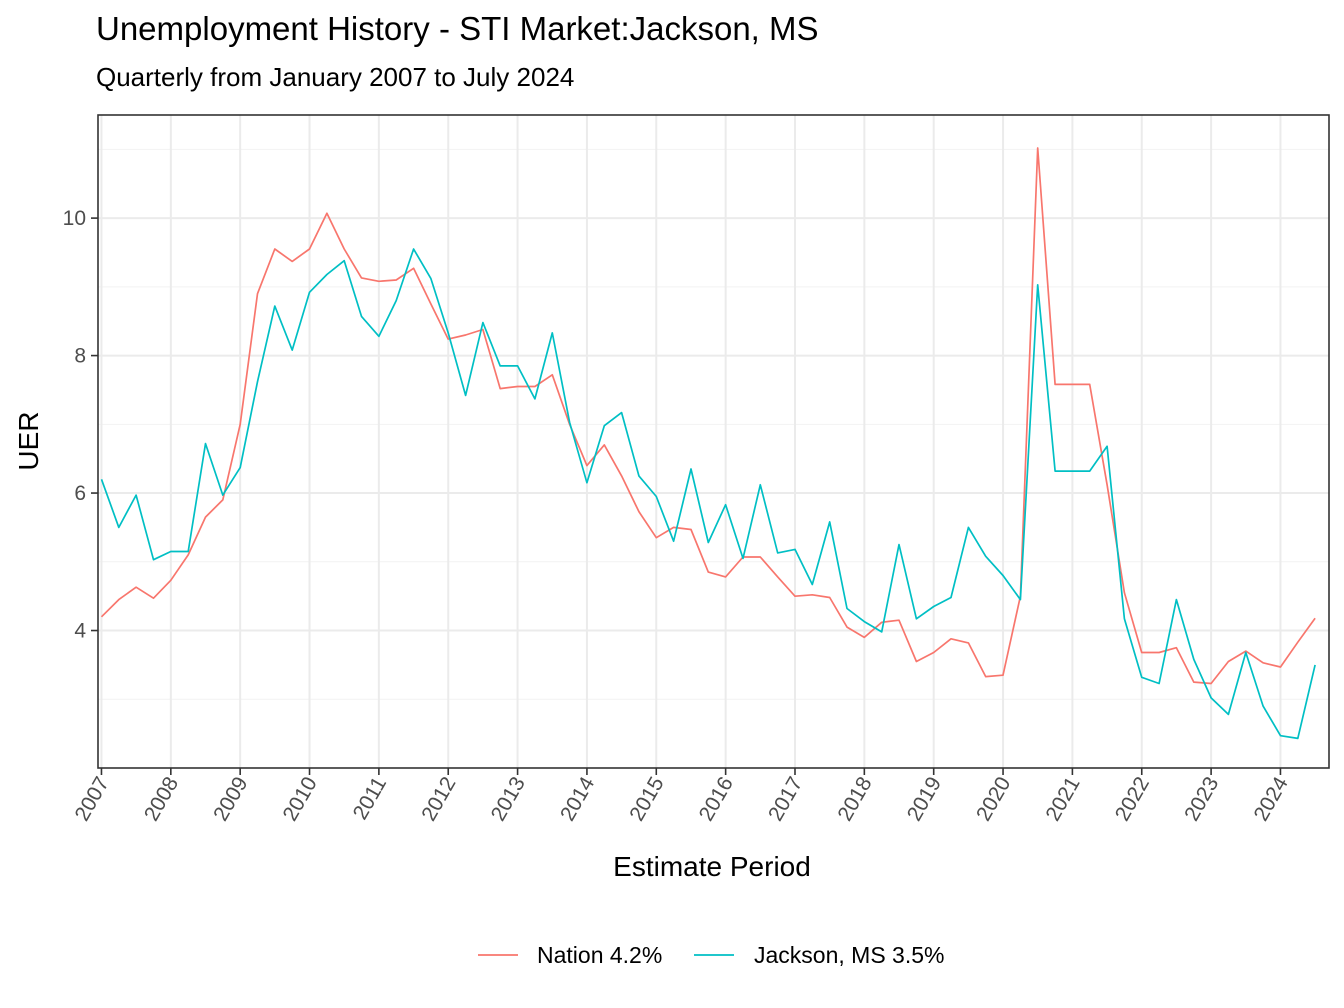 This screenshot has width=1344, height=1008. Describe the element at coordinates (1201, 799) in the screenshot. I see `x-tick-label: 2023` at that location.